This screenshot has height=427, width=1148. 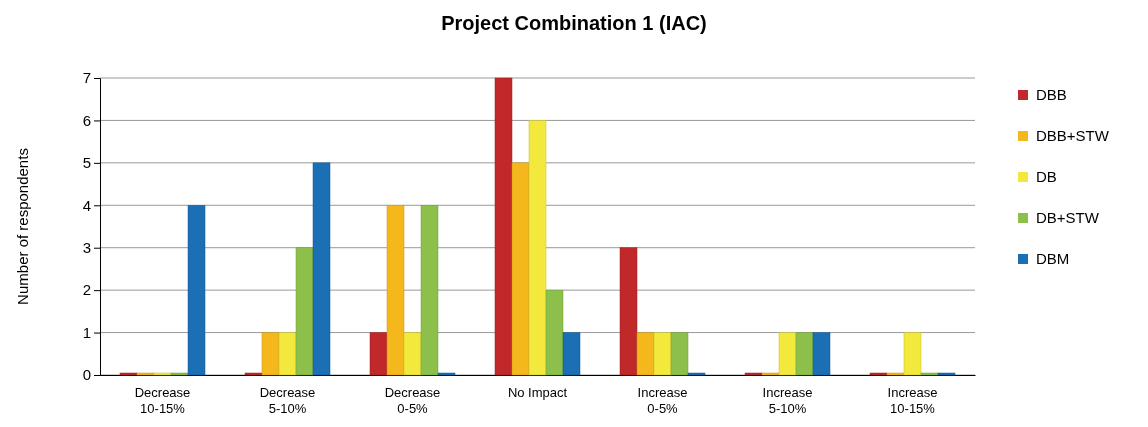 I want to click on y-tick-label: 1, so click(x=86, y=332).